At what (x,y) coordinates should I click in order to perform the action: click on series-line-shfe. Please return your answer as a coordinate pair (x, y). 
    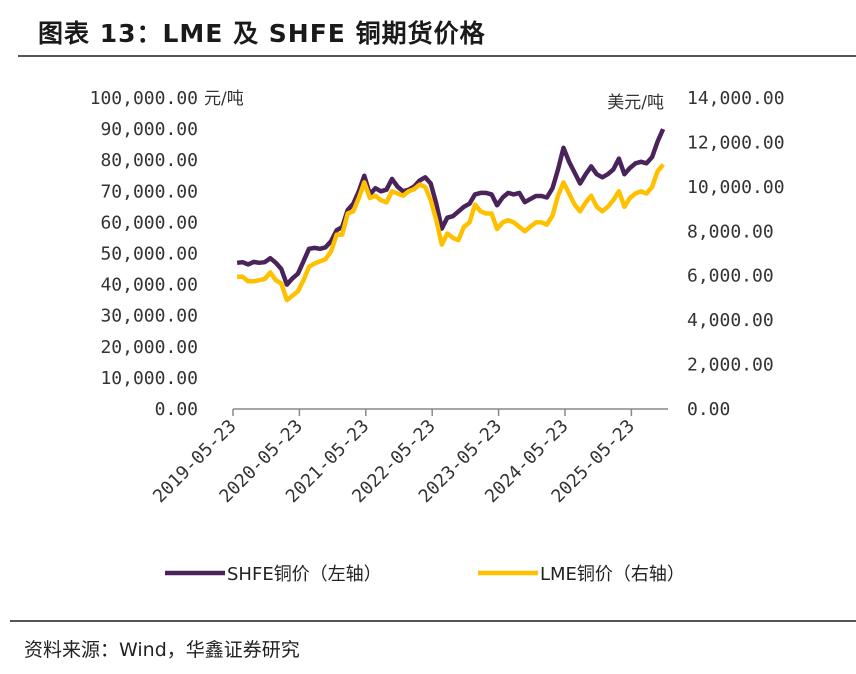
    Looking at the image, I should click on (451, 207).